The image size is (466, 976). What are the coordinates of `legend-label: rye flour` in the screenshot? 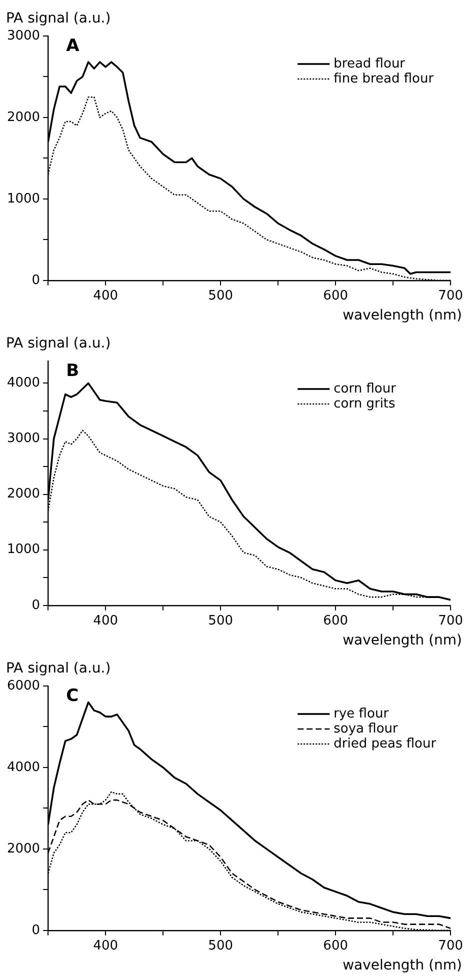 It's located at (362, 714).